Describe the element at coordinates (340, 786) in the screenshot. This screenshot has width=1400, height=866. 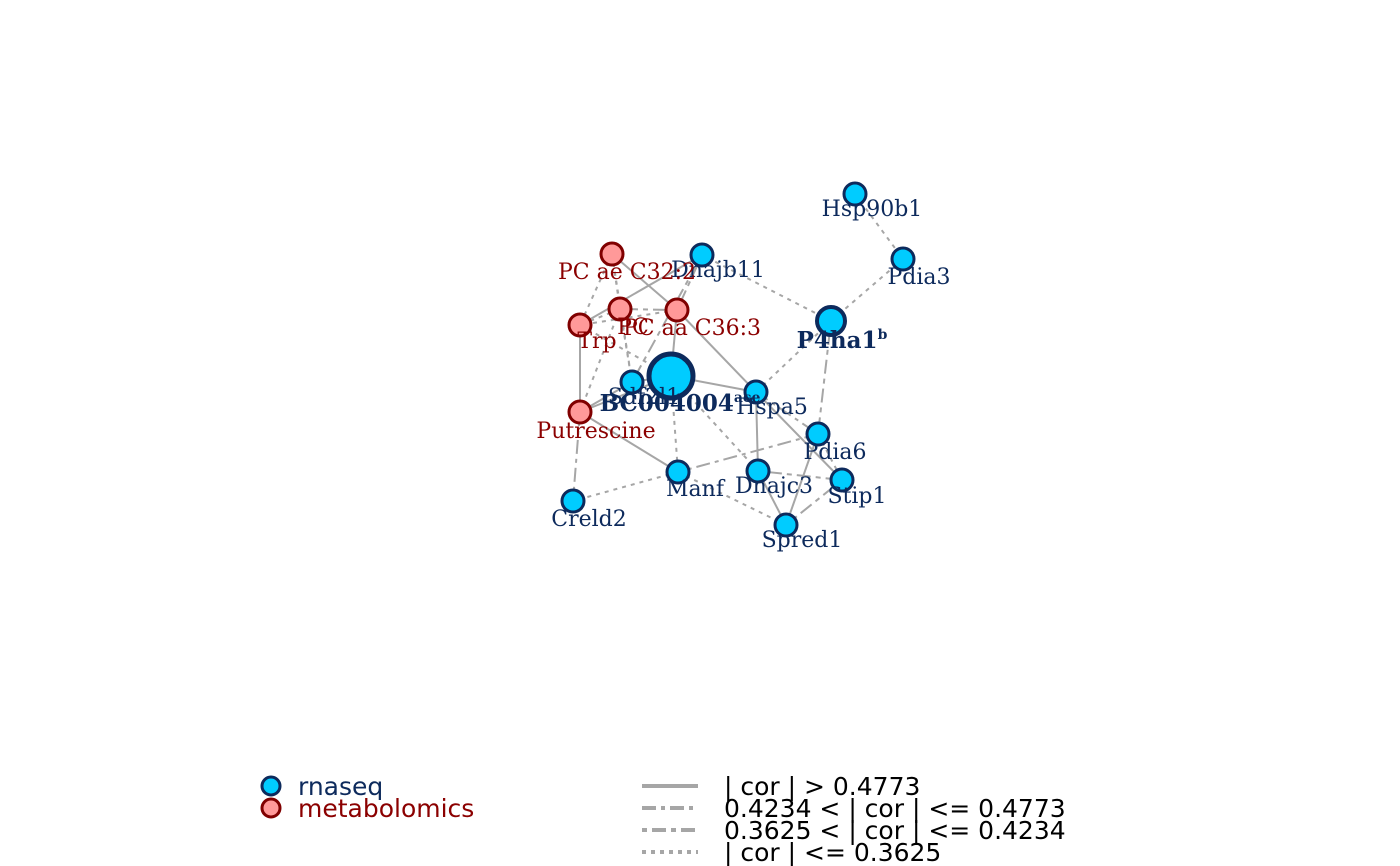
I see `legend-rnaseq-label: rnaseq` at that location.